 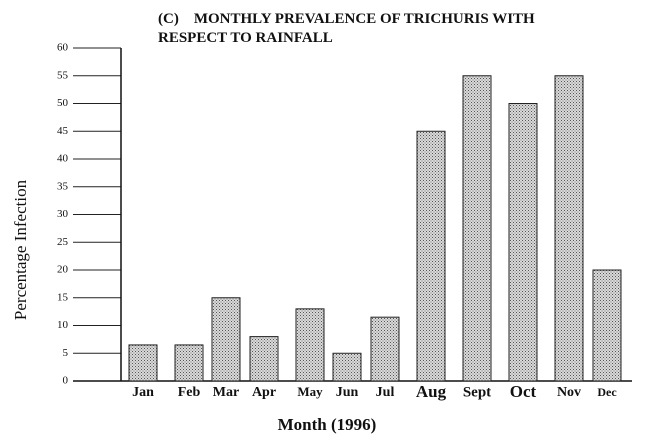 I want to click on y-tick-label: 35, so click(x=63, y=186).